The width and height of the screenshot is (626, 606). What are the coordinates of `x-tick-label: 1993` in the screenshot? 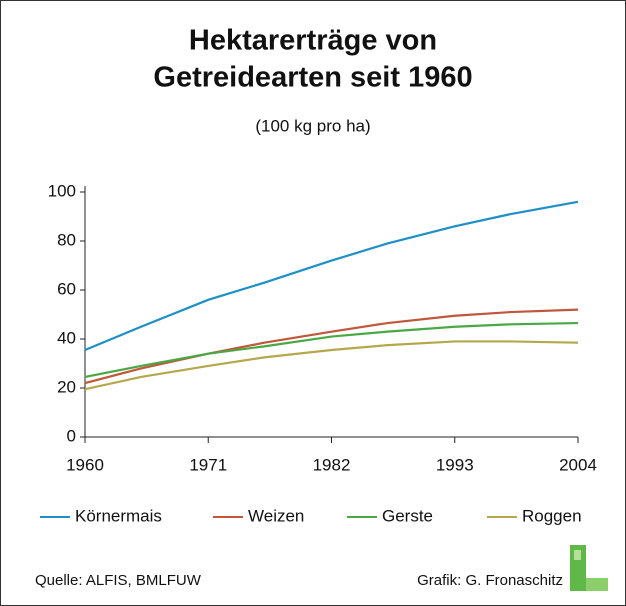 It's located at (455, 464).